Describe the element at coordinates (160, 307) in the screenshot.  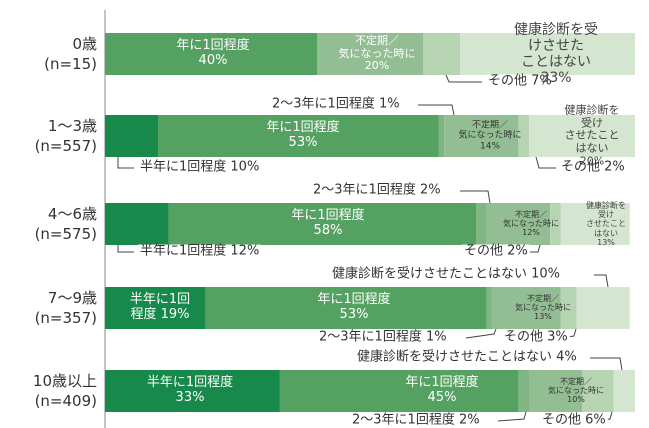
I see `value-label: 半年に1回 程度 19%` at that location.